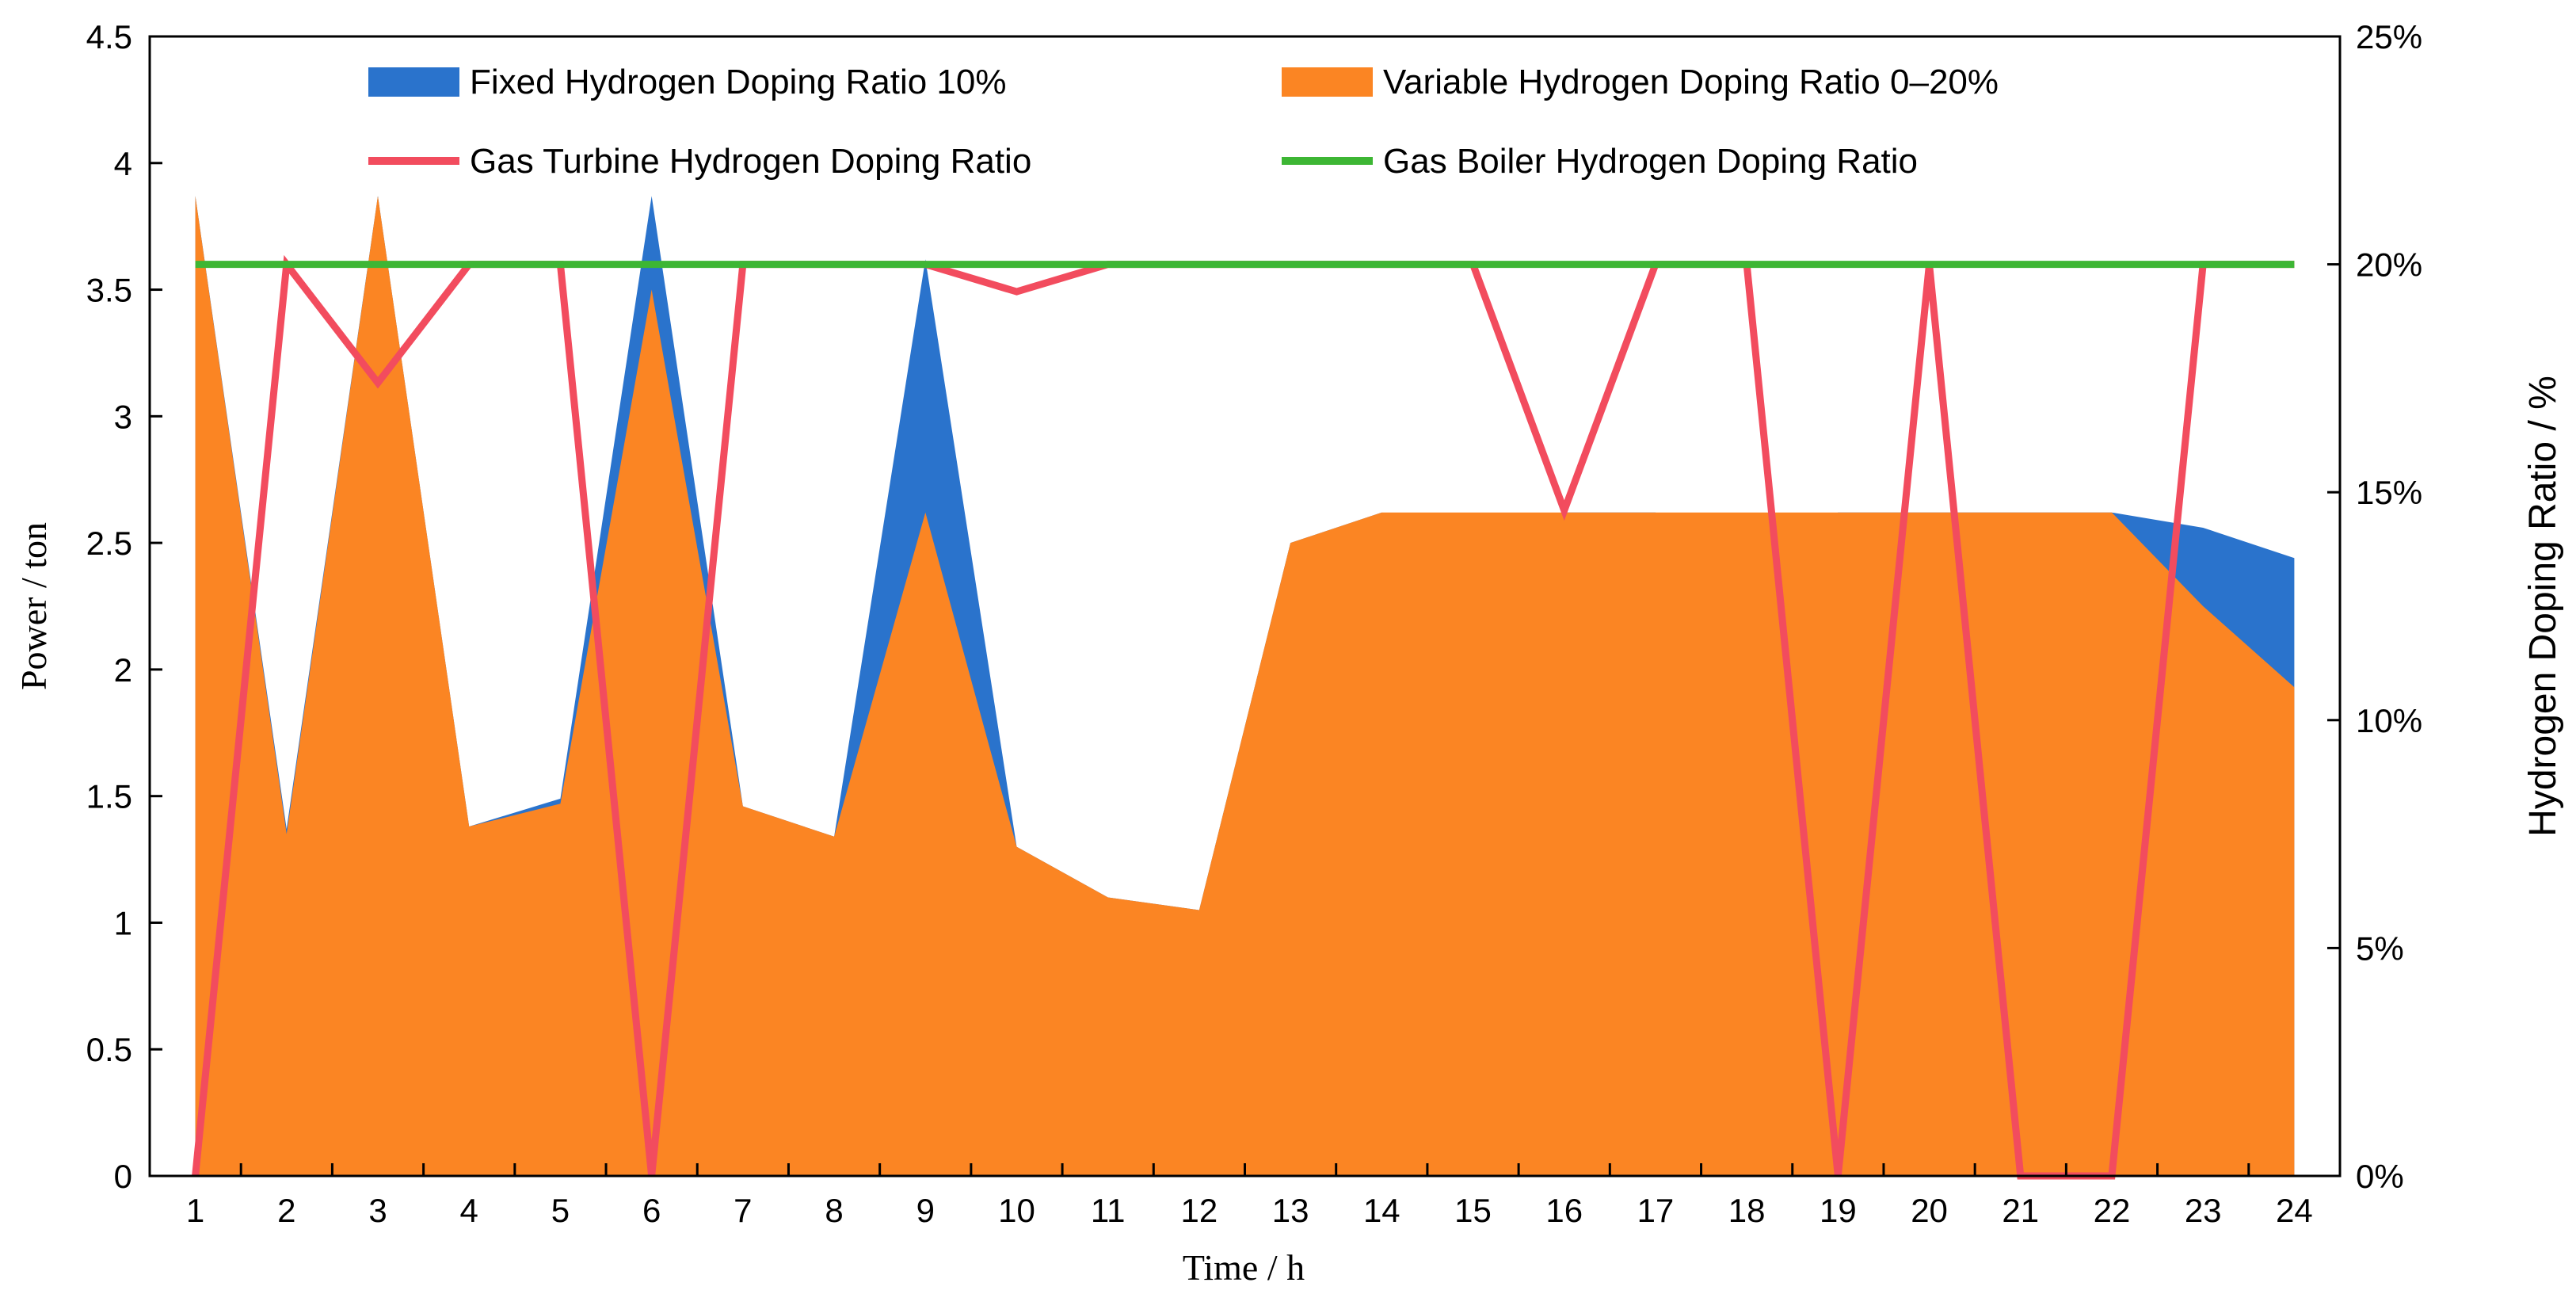 The width and height of the screenshot is (2576, 1294). I want to click on x-tick-label: 6, so click(652, 1210).